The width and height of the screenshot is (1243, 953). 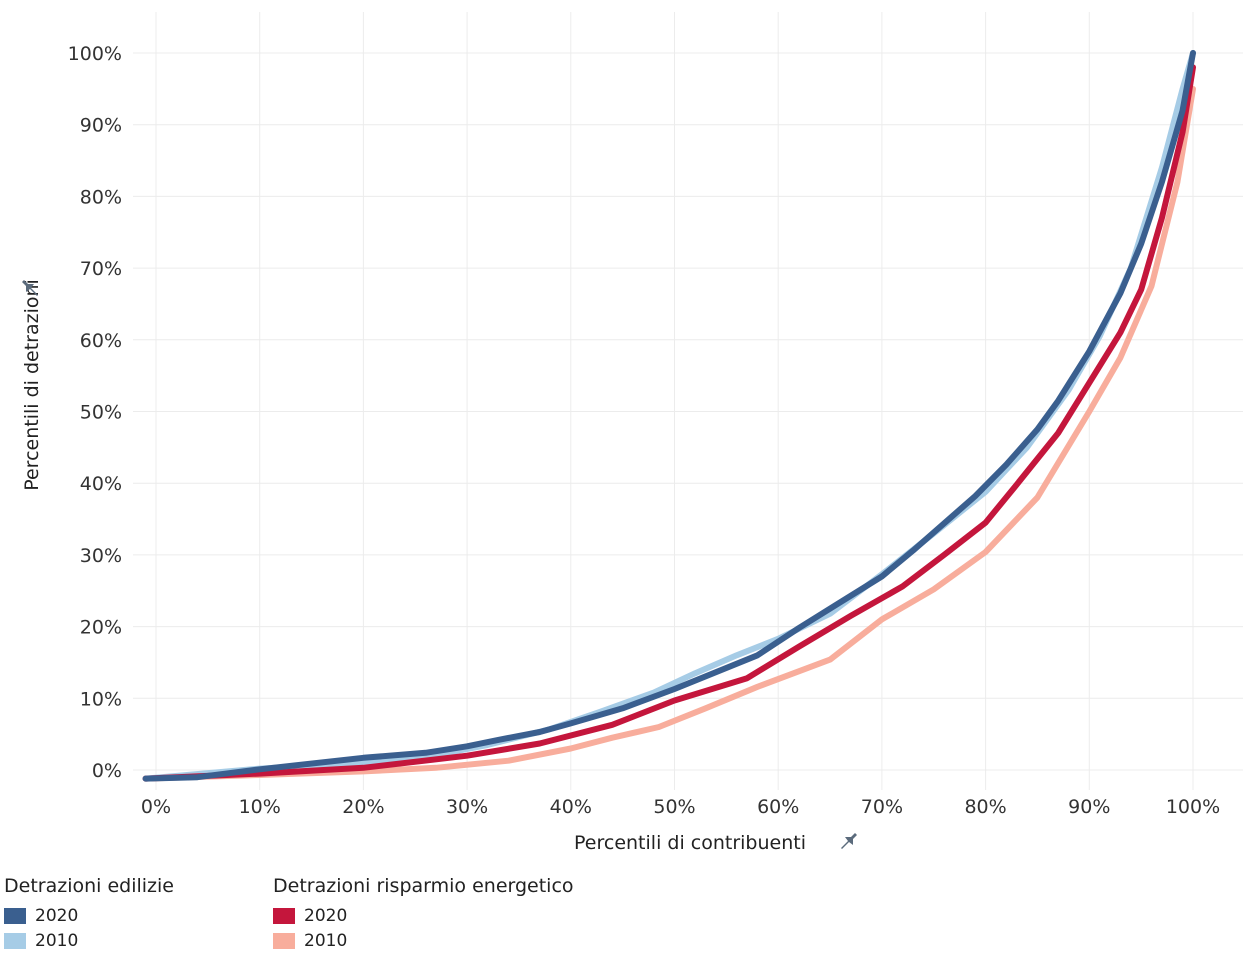 I want to click on y-tick-label: 30%, so click(x=101, y=556).